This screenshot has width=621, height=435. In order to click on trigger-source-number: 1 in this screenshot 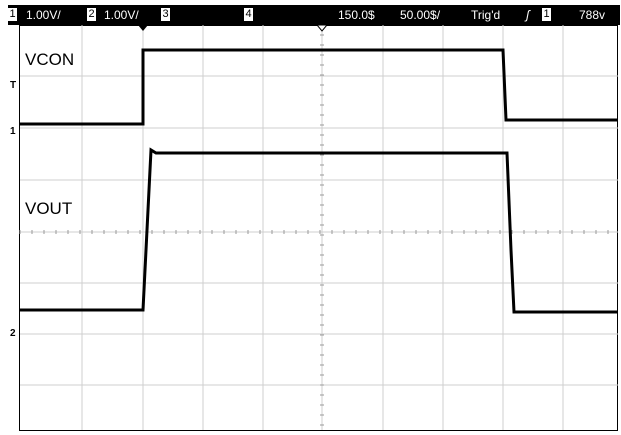, I will do `click(546, 15)`.